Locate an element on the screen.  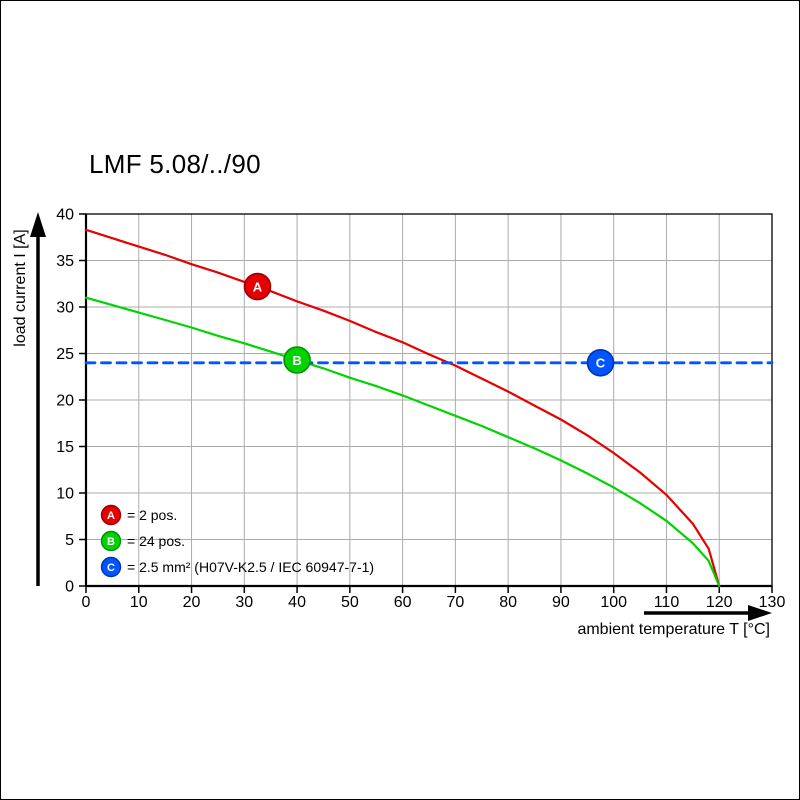
legend-C-label: = 2.5 mm² (H07V-K2.5 / IEC 60947-7-1) is located at coordinates (250, 567).